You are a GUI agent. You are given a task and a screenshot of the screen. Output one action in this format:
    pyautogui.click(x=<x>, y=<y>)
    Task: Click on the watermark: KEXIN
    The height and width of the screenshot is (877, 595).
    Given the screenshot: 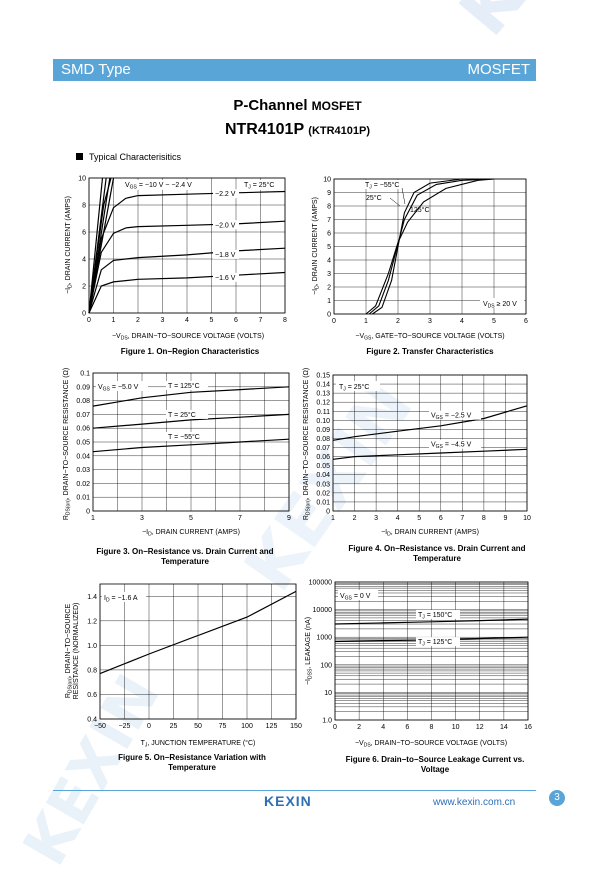 What is the action you would take?
    pyautogui.click(x=520, y=25)
    